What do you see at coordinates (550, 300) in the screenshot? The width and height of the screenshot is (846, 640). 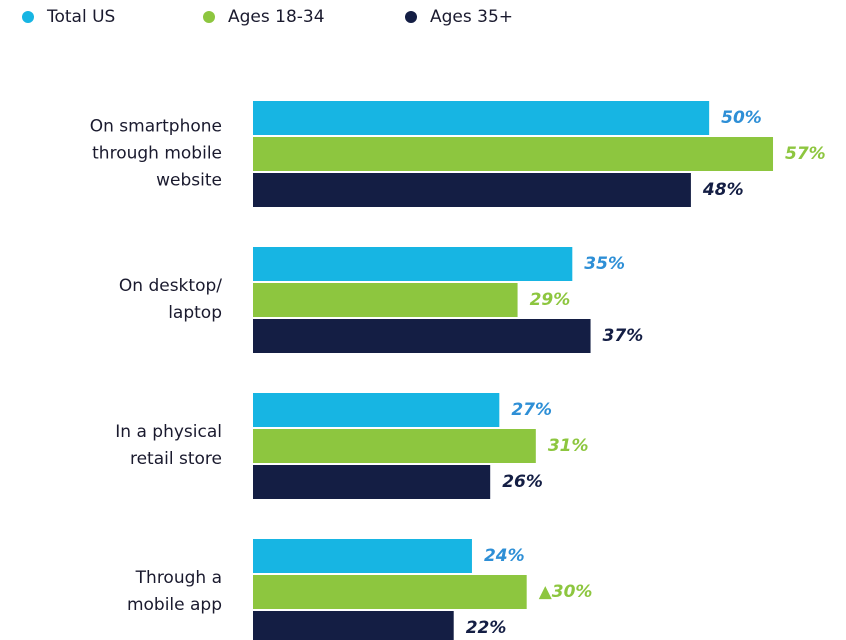 I see `value-label: 29%` at bounding box center [550, 300].